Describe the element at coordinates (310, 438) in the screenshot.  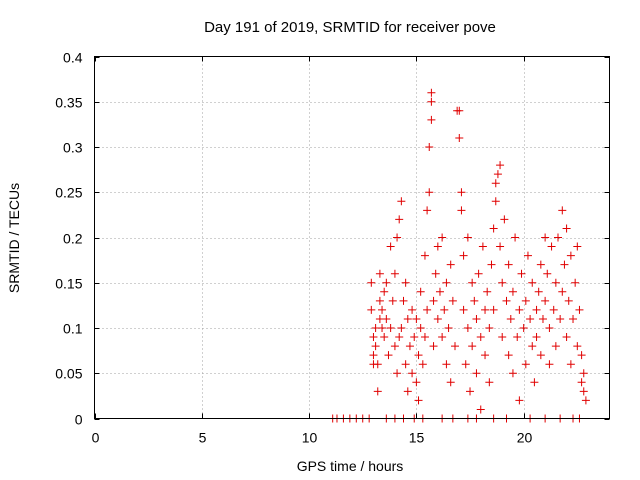
I see `x-tick-label: 10` at that location.